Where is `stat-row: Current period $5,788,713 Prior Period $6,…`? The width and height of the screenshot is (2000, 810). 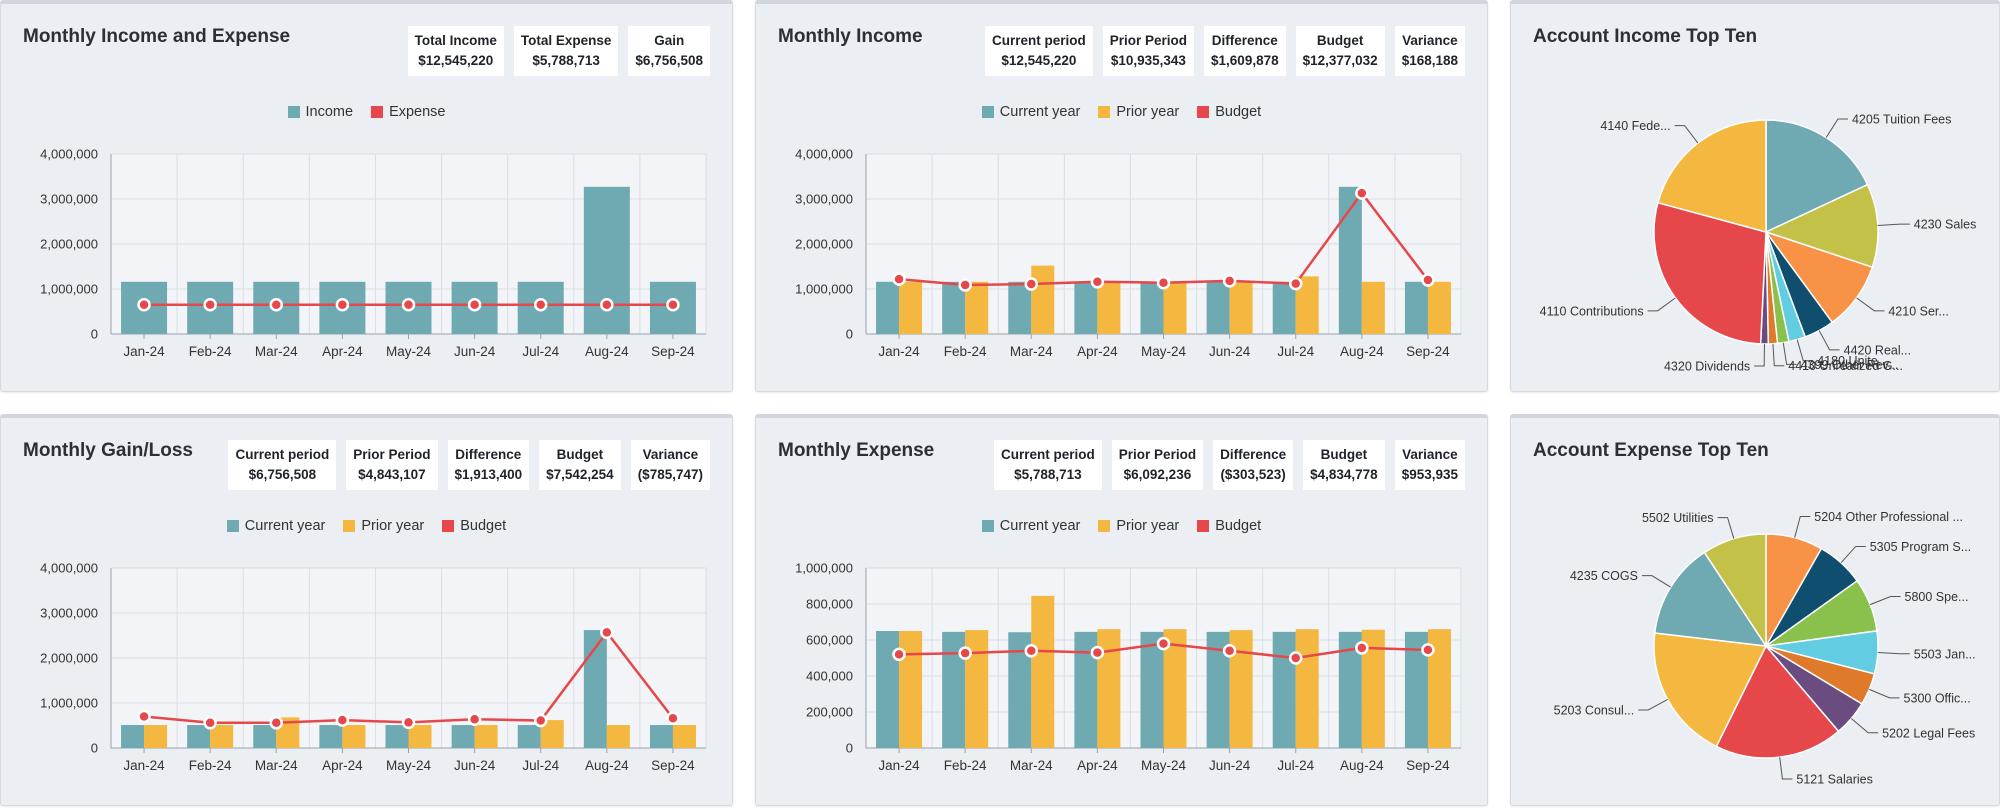 stat-row: Current period $5,788,713 Prior Period $6,… is located at coordinates (1229, 465).